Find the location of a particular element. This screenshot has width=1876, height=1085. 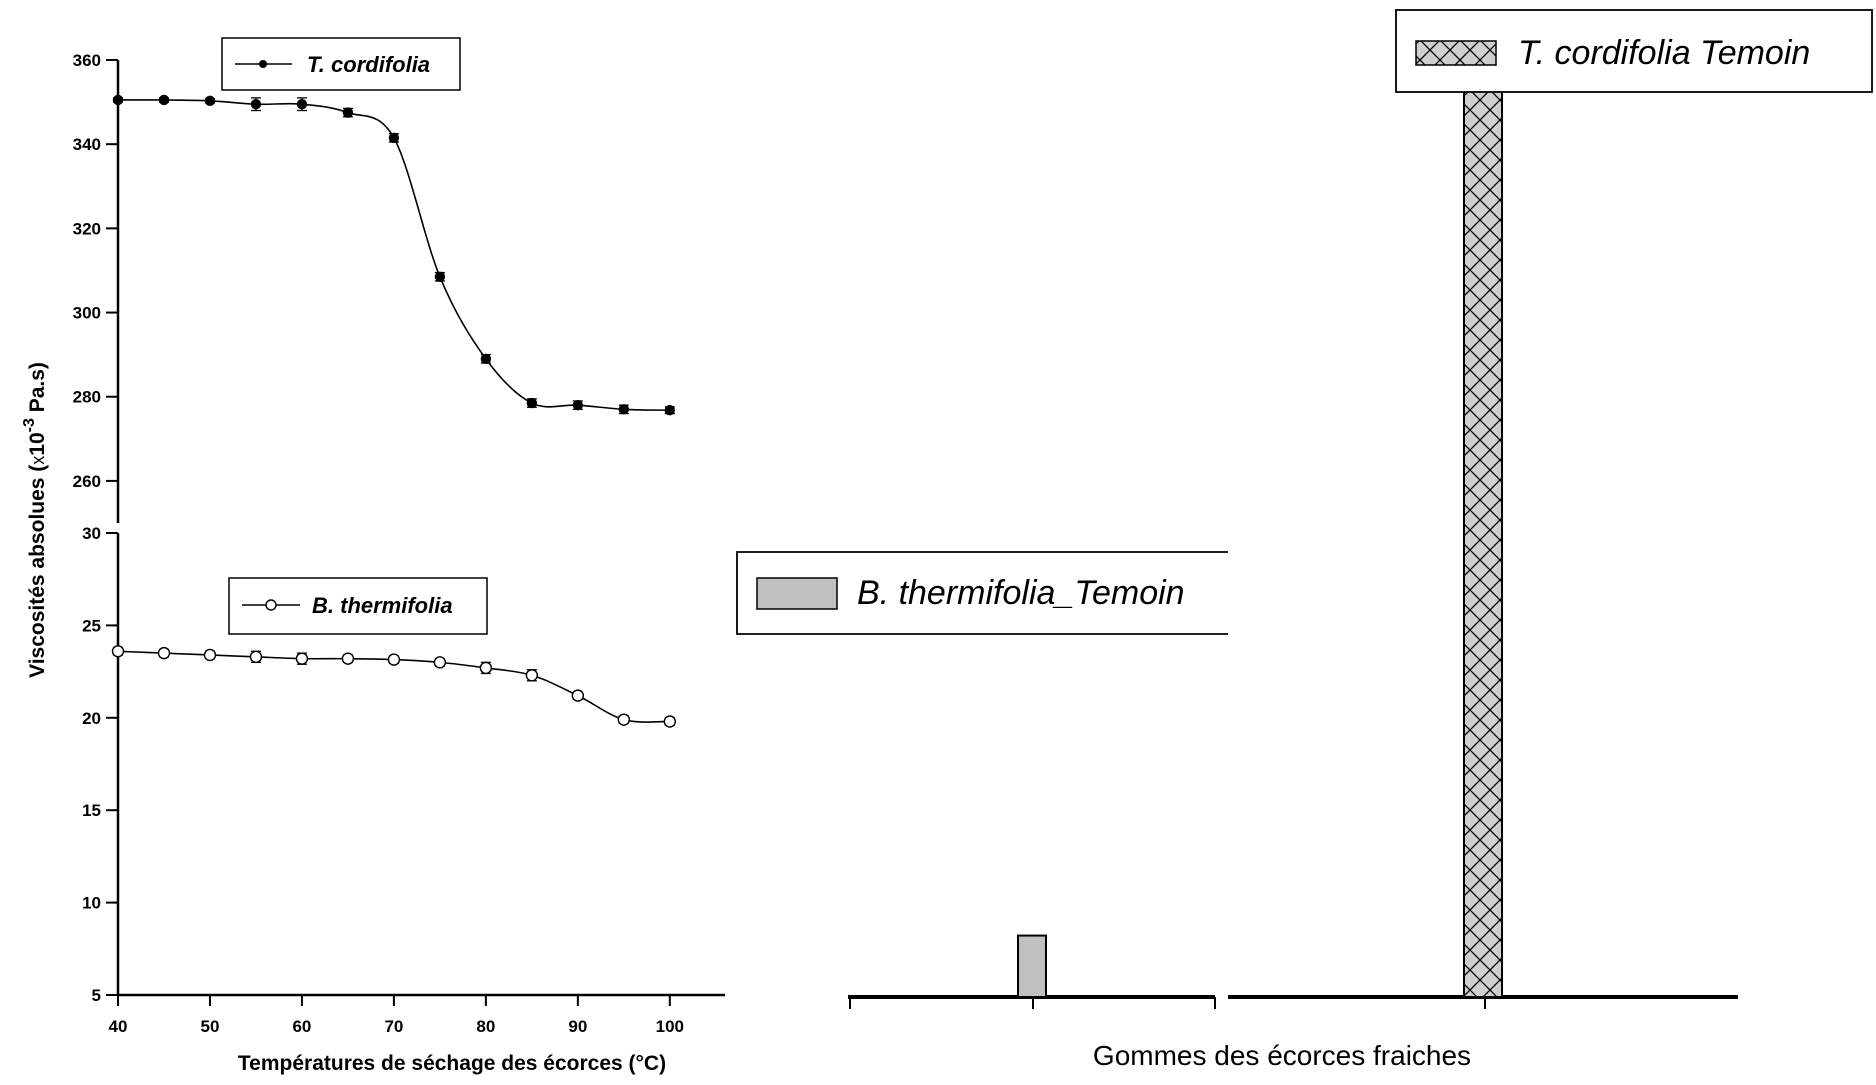

series-t-cordifolia is located at coordinates (394, 255).